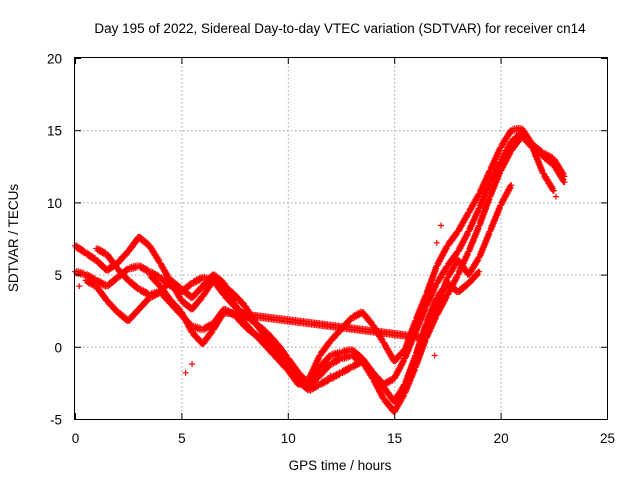 This screenshot has width=640, height=480. What do you see at coordinates (76, 438) in the screenshot?
I see `x-tick-label: 0` at bounding box center [76, 438].